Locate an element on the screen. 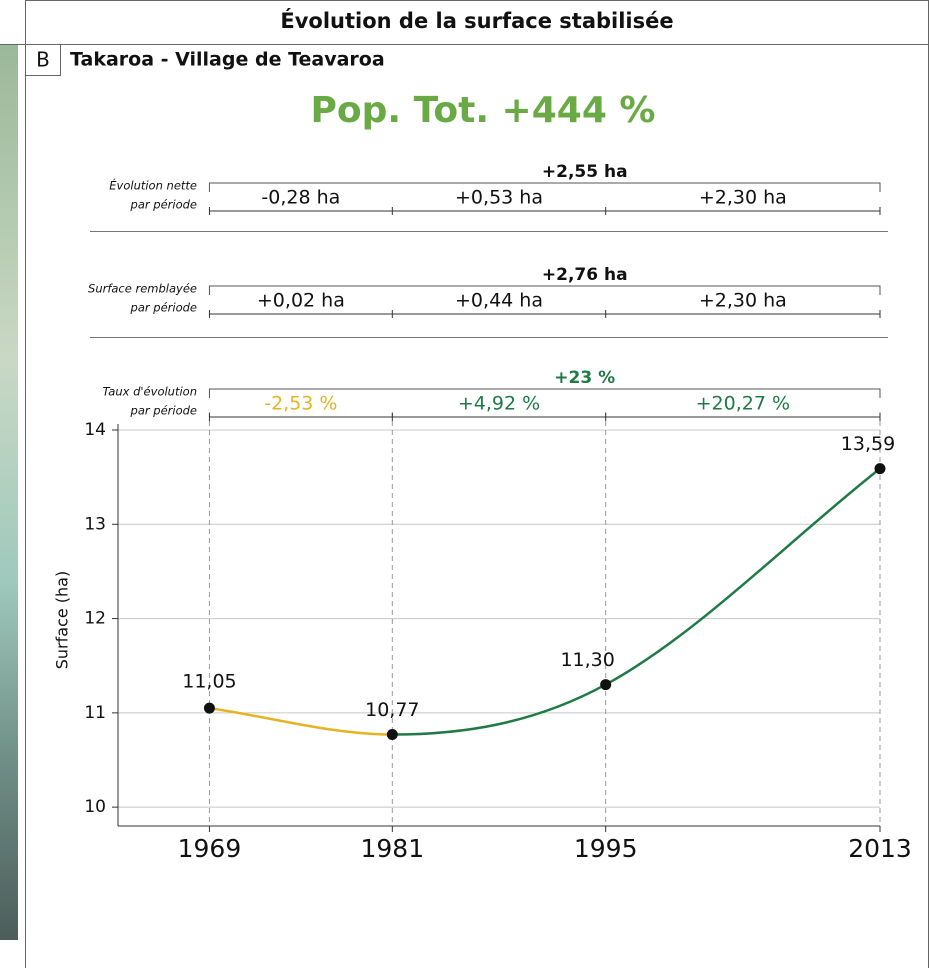 Image resolution: width=930 pixels, height=972 pixels. period-value: -0,28 ha is located at coordinates (300, 198).